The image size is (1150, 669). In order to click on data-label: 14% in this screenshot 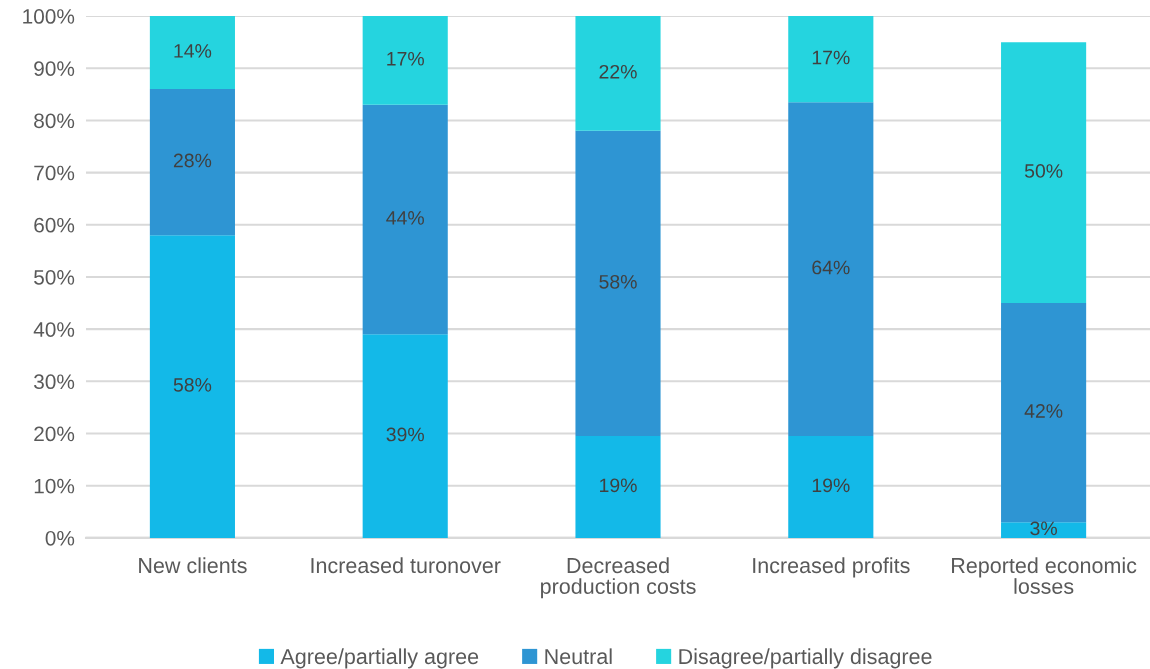, I will do `click(193, 51)`.